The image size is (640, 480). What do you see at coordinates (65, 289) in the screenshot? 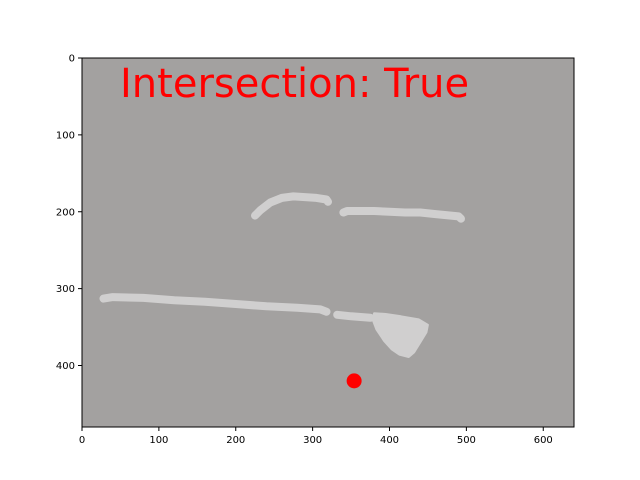
I see `y-tick-label-300: 300` at bounding box center [65, 289].